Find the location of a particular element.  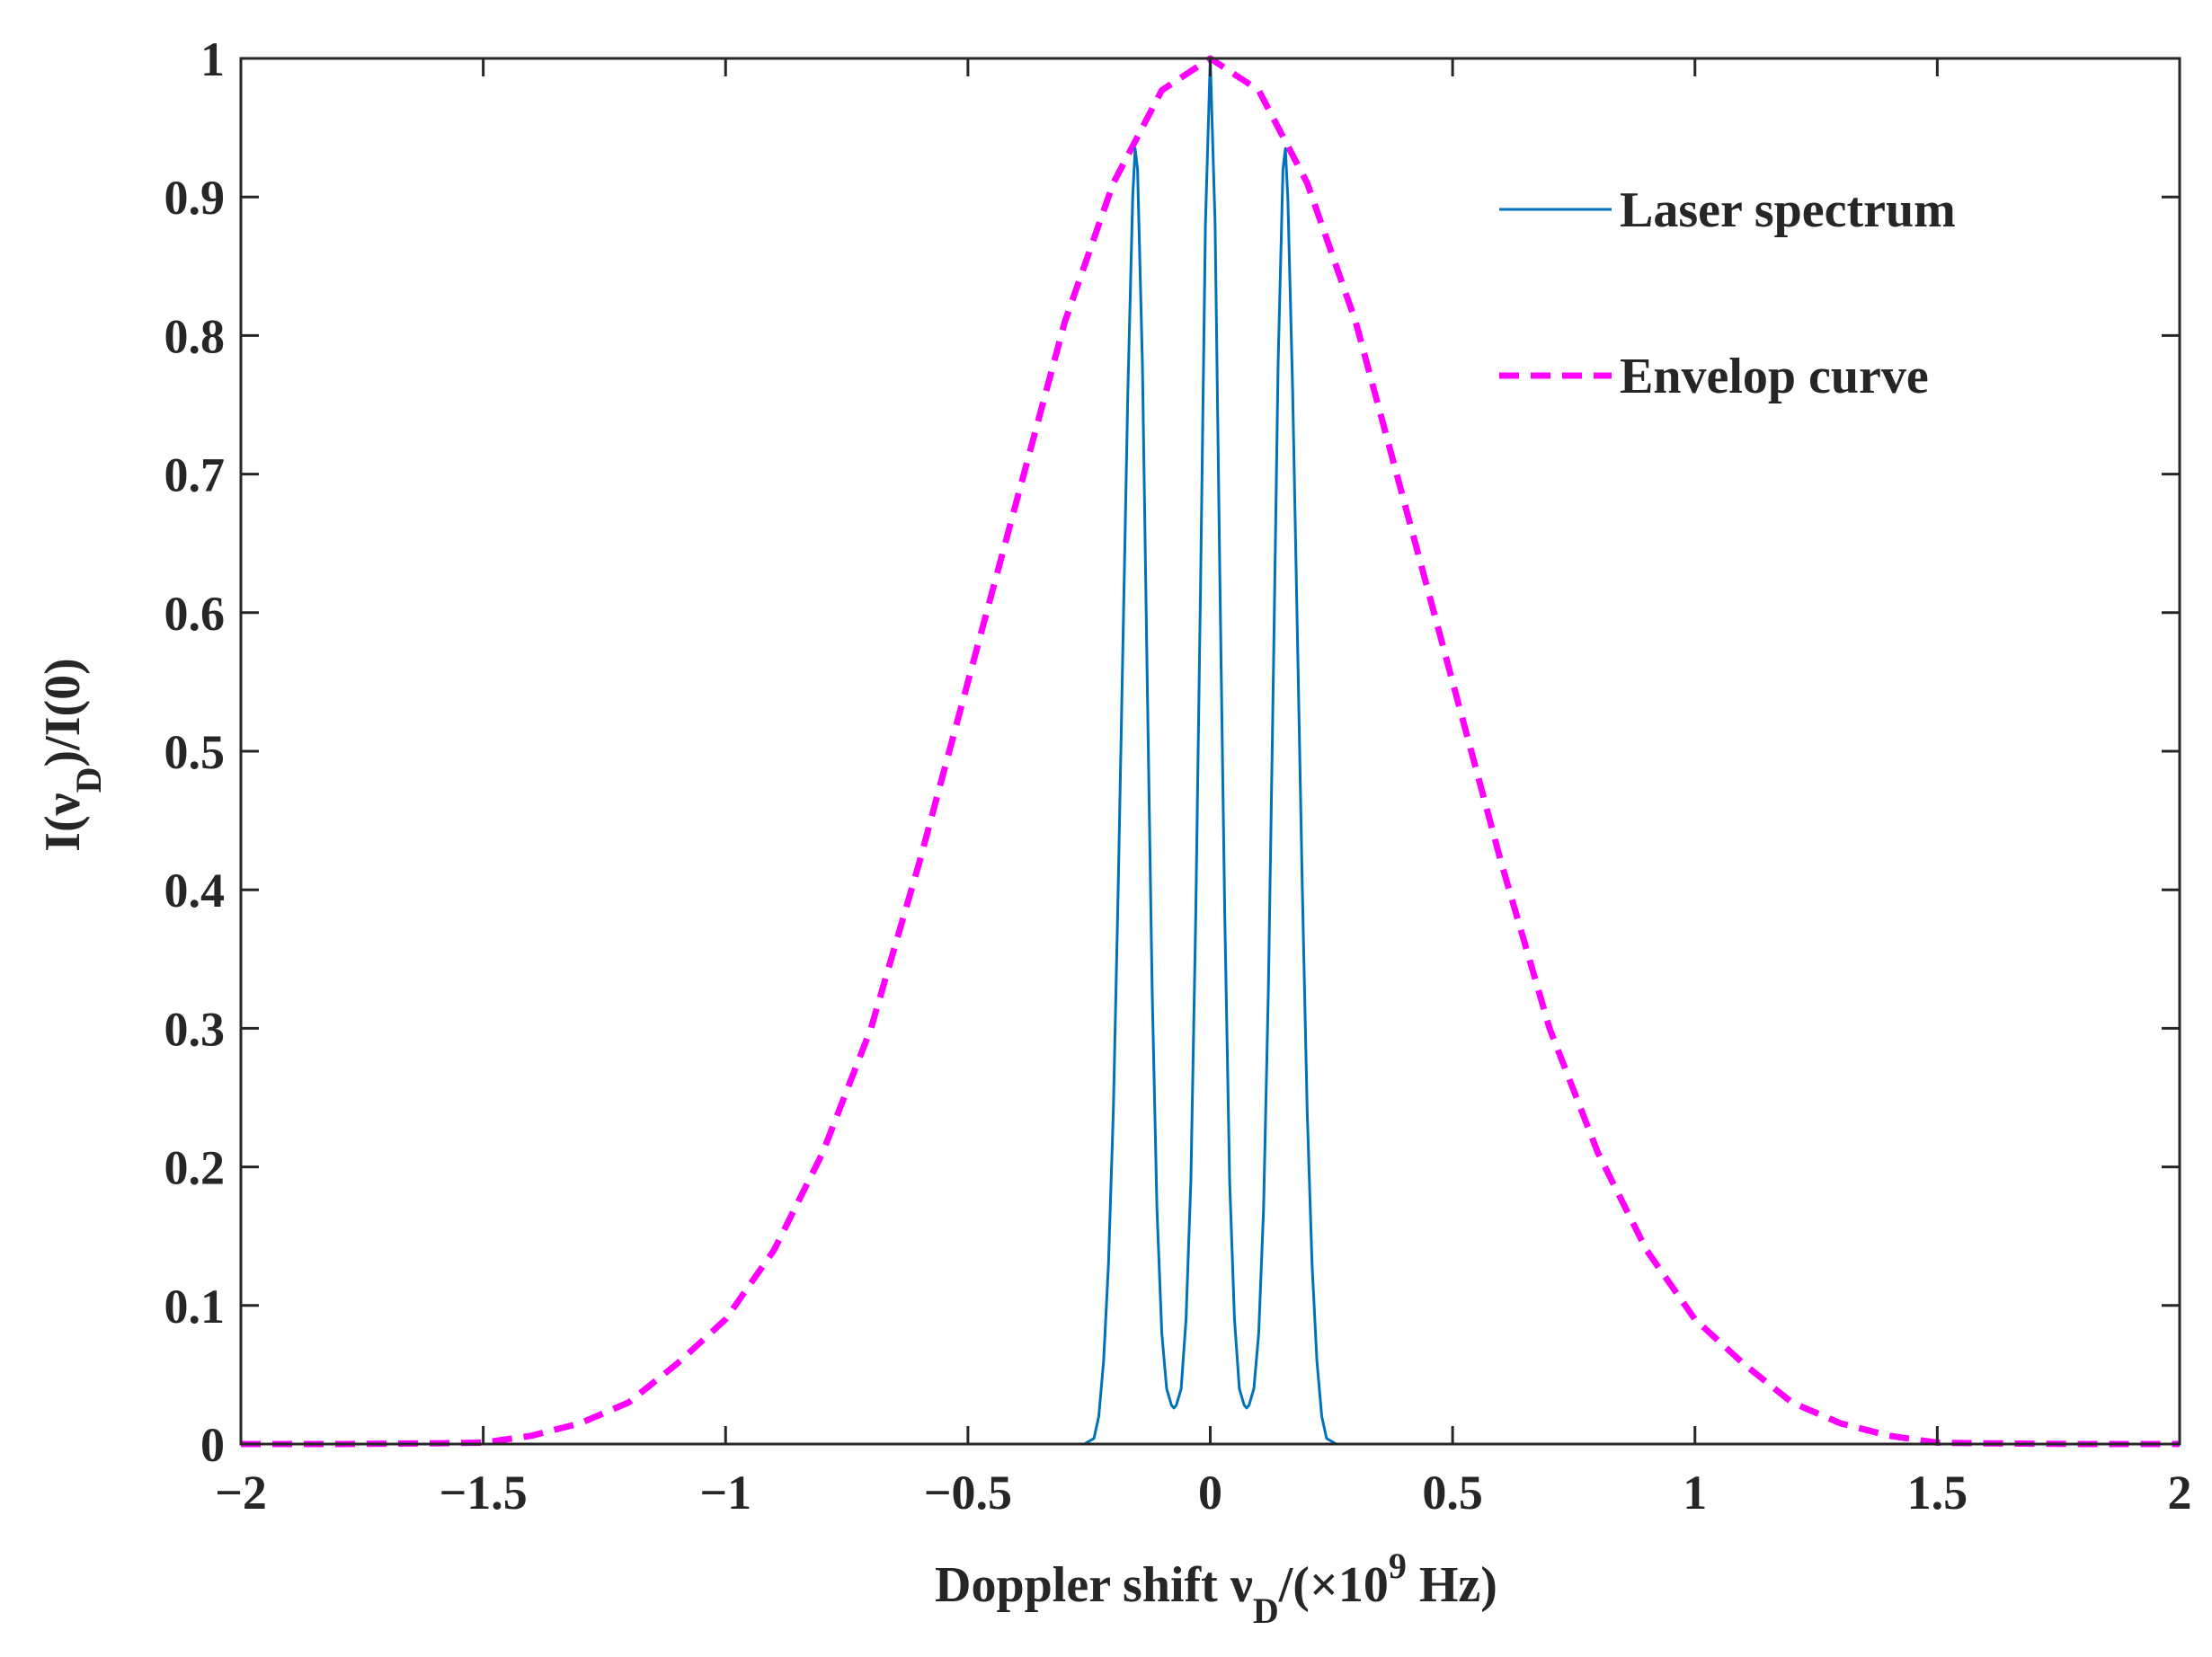

legend-label-envelop-curve: Envelop curve is located at coordinates (1774, 376).